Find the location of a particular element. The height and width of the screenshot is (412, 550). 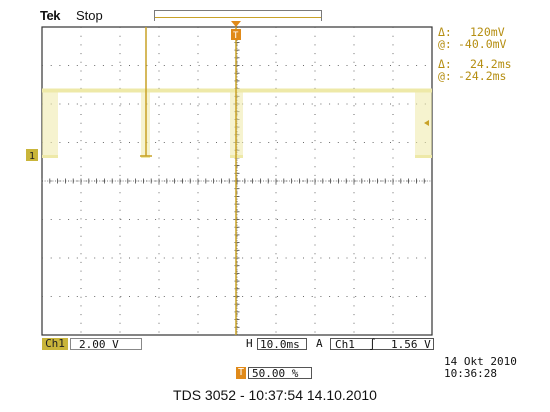

channel-1-marker-label: 1 is located at coordinates (32, 156).